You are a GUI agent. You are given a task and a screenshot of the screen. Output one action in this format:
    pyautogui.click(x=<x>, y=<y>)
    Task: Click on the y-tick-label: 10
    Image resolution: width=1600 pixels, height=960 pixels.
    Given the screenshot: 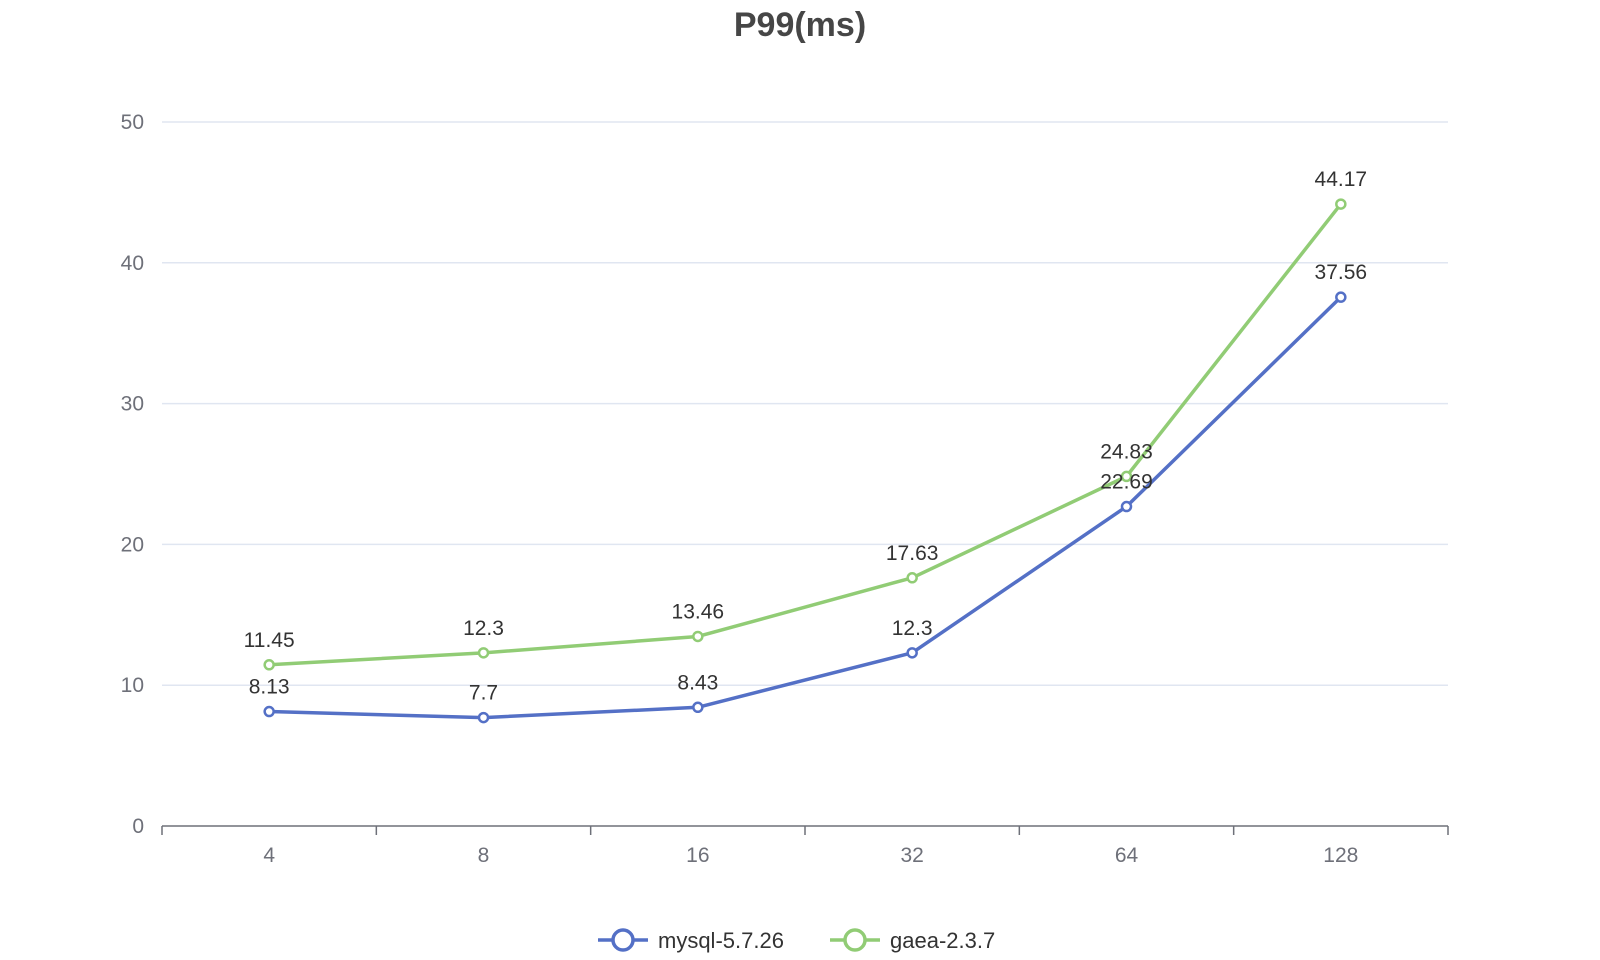 What is the action you would take?
    pyautogui.click(x=132, y=685)
    